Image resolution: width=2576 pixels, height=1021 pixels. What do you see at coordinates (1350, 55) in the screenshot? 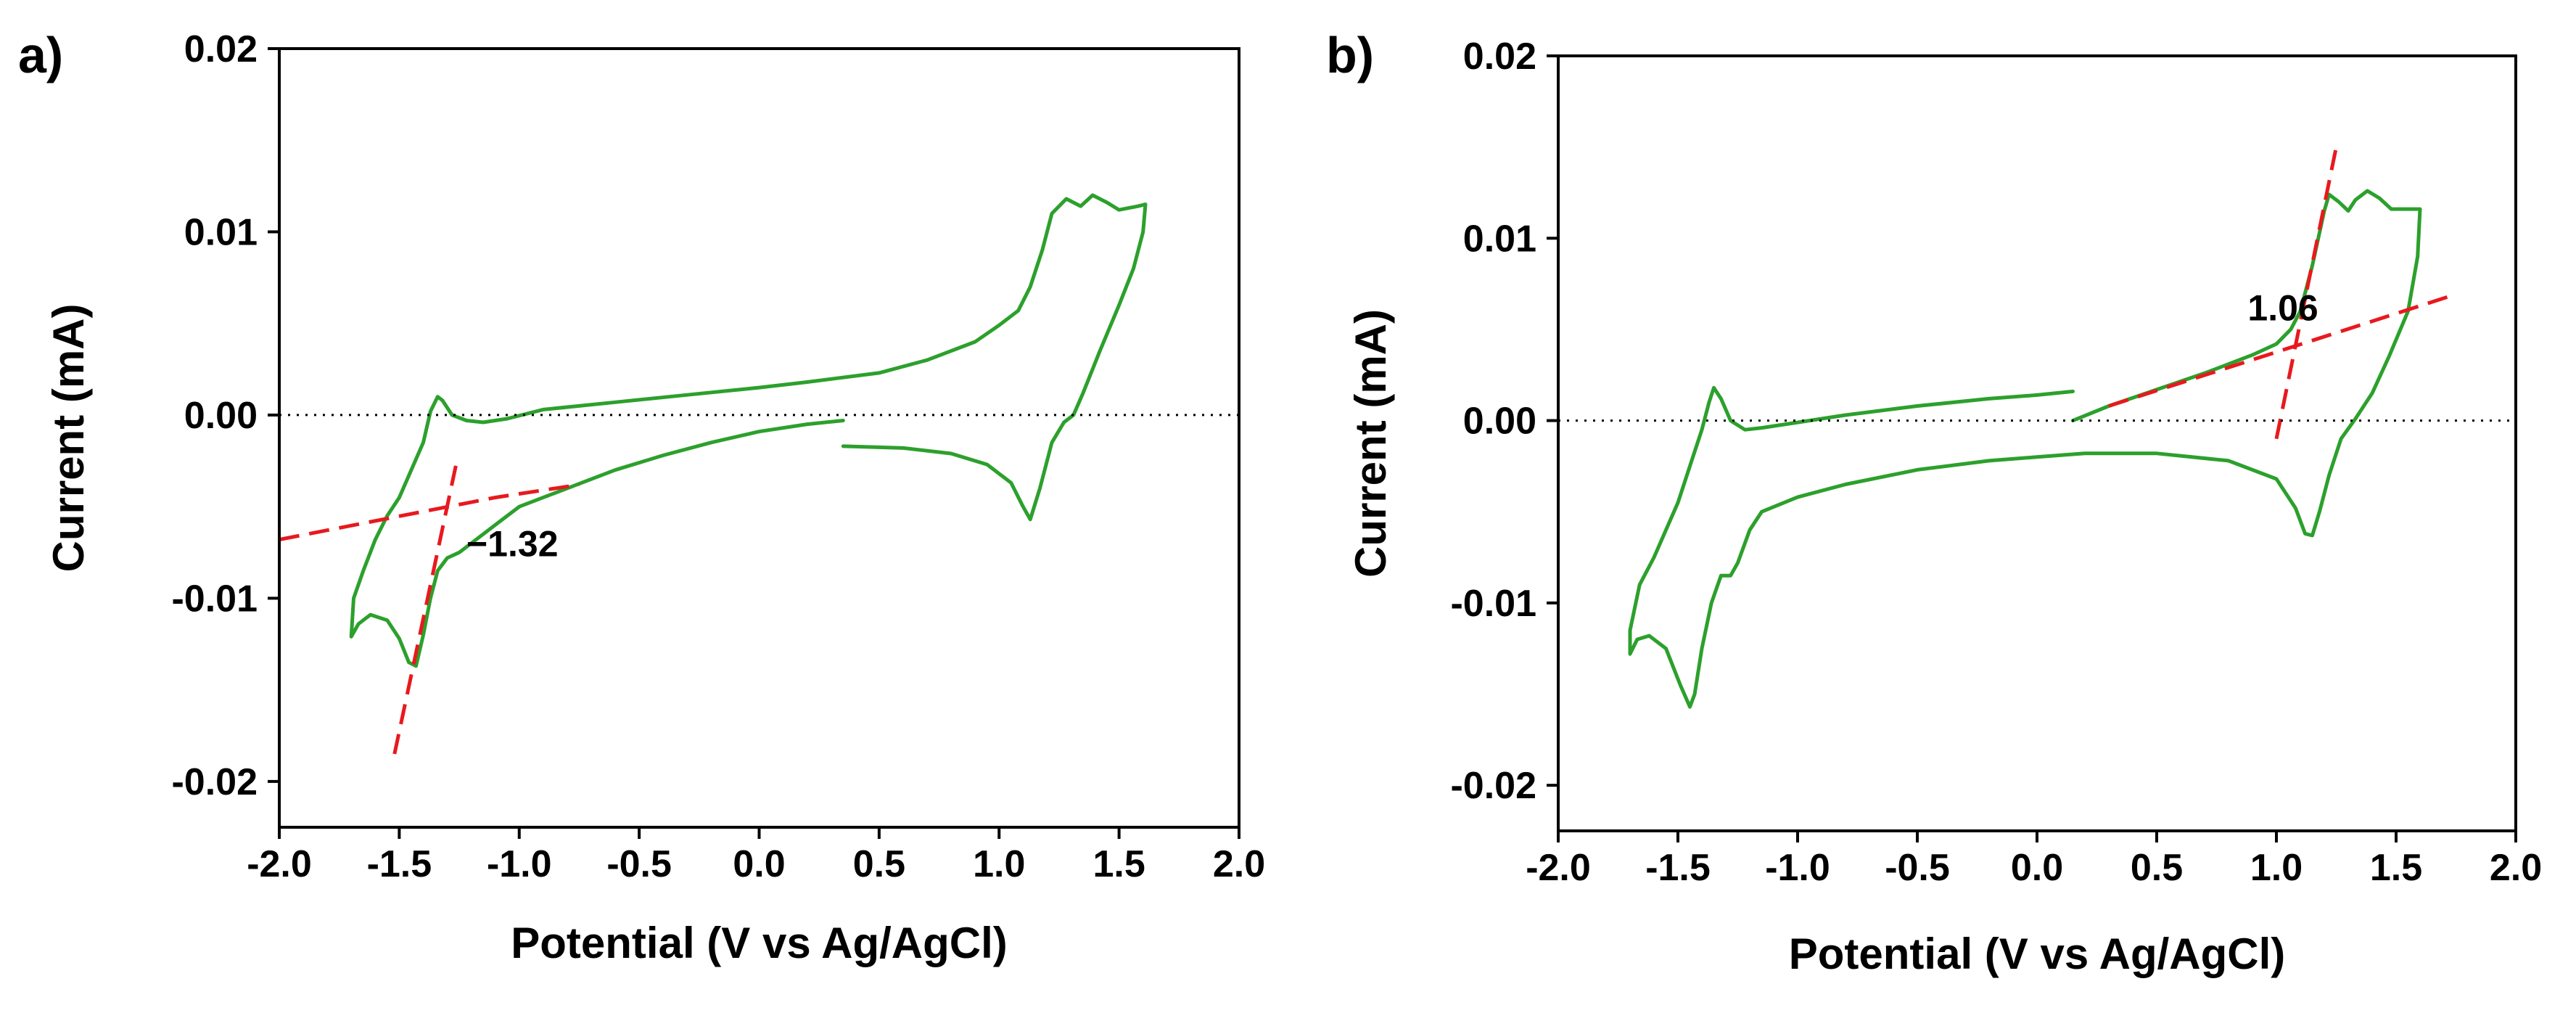
I see `panel-label: b)` at bounding box center [1350, 55].